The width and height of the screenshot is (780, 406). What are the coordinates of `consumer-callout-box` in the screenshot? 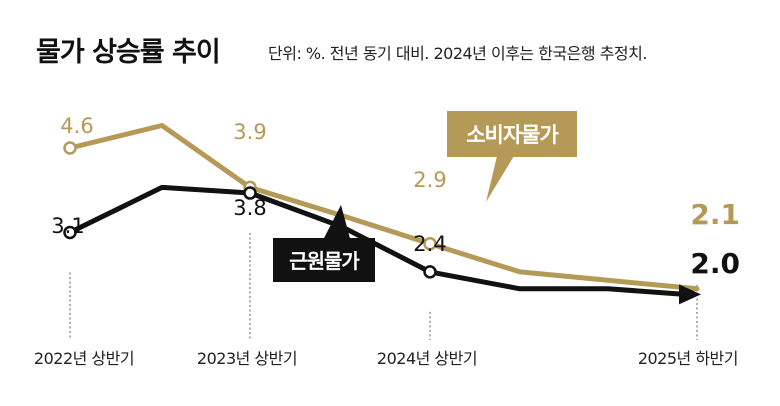 It's located at (512, 134).